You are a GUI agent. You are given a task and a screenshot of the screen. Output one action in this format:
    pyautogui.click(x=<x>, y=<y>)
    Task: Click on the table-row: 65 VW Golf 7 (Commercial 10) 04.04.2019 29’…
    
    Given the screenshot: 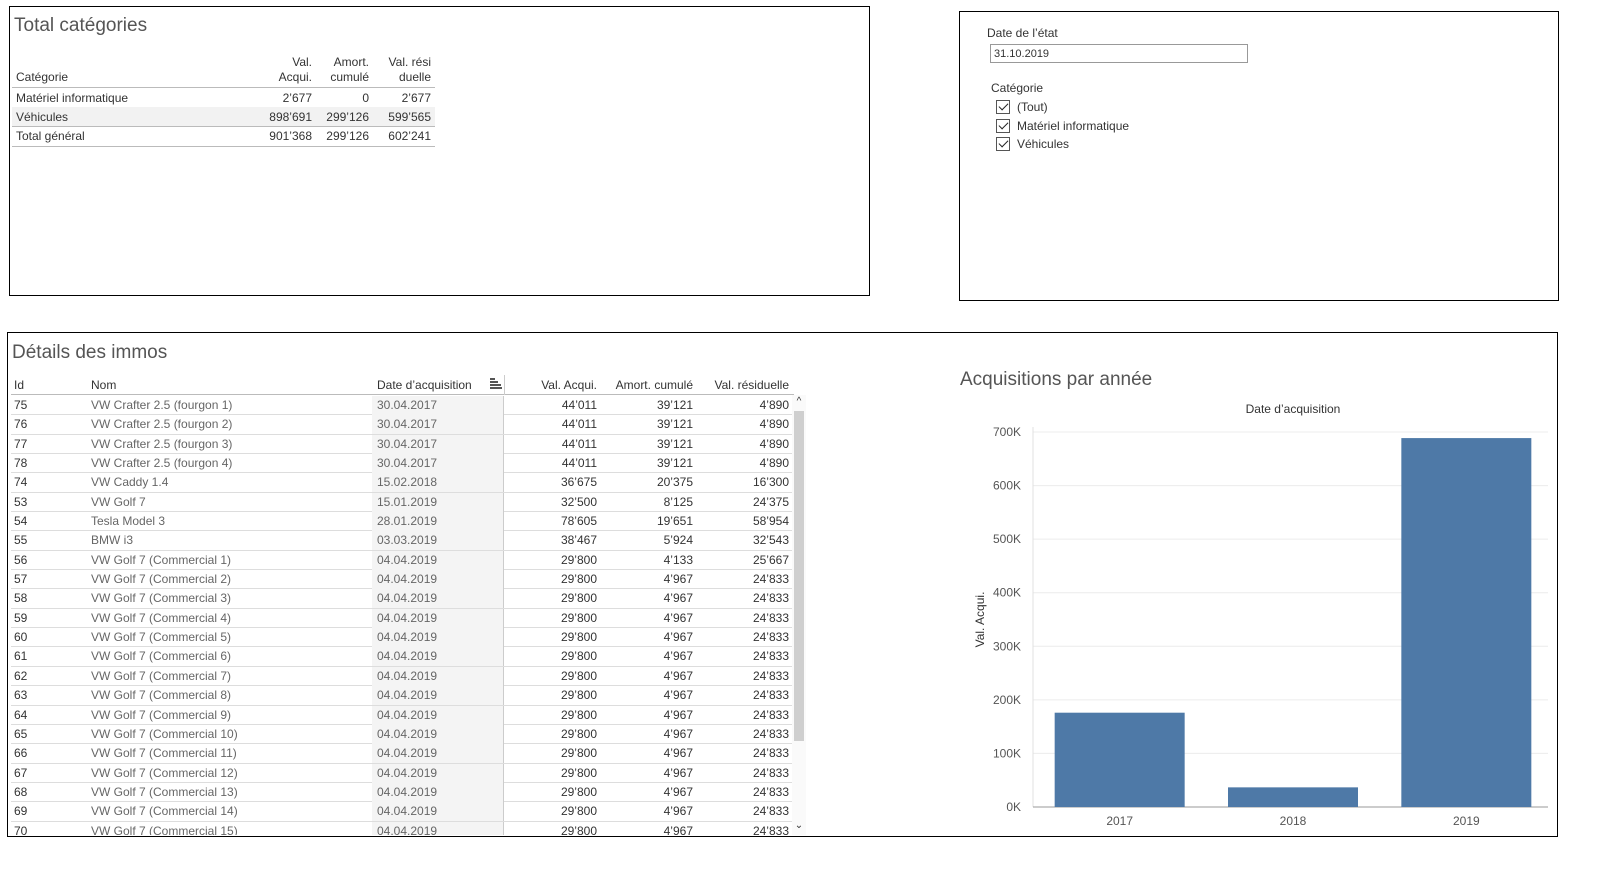 What is the action you would take?
    pyautogui.click(x=402, y=734)
    